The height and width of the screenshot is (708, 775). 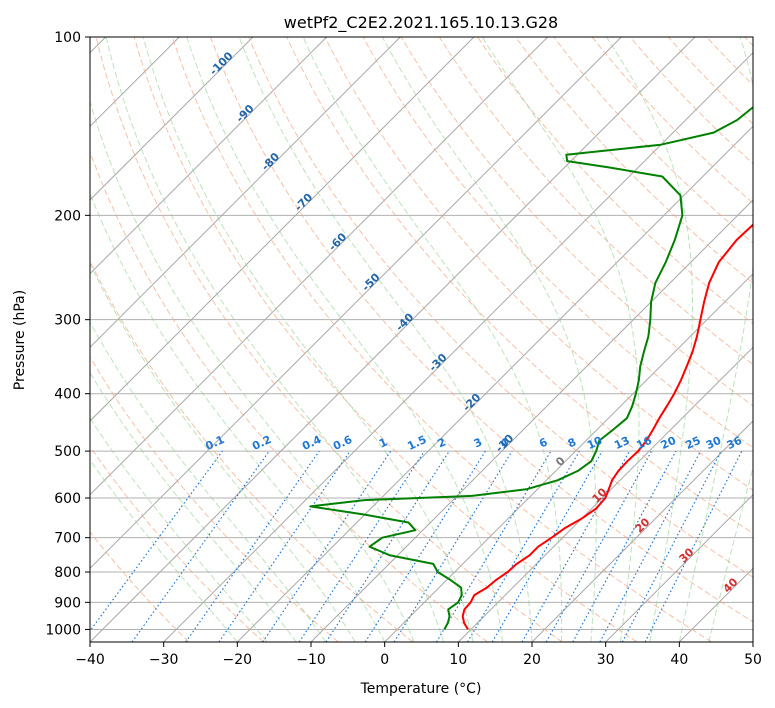 I want to click on x-tick-label: −30, so click(x=164, y=660).